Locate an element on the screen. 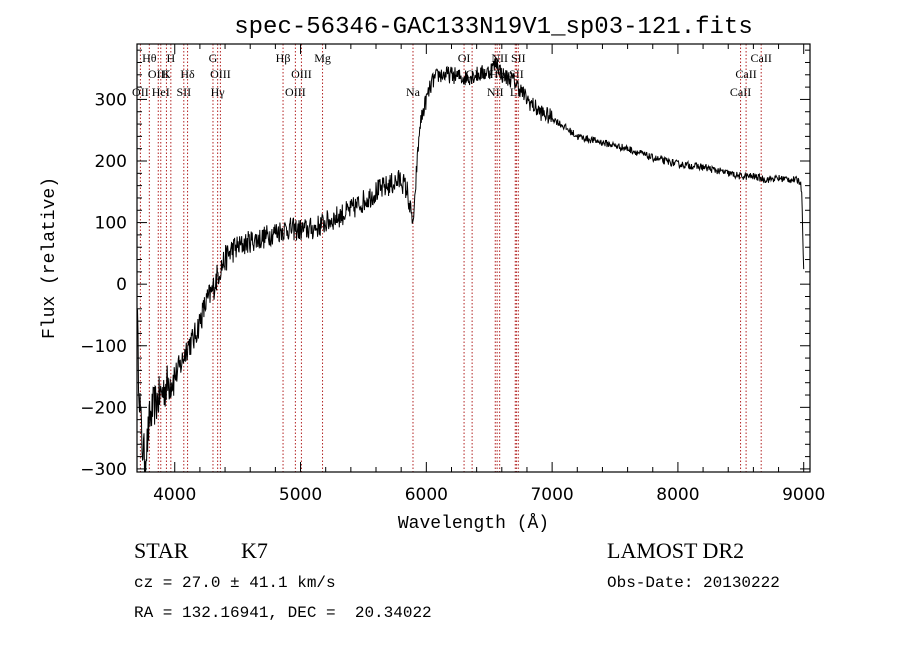 This screenshot has width=900, height=649. spectral-line-label: Mg is located at coordinates (322, 58).